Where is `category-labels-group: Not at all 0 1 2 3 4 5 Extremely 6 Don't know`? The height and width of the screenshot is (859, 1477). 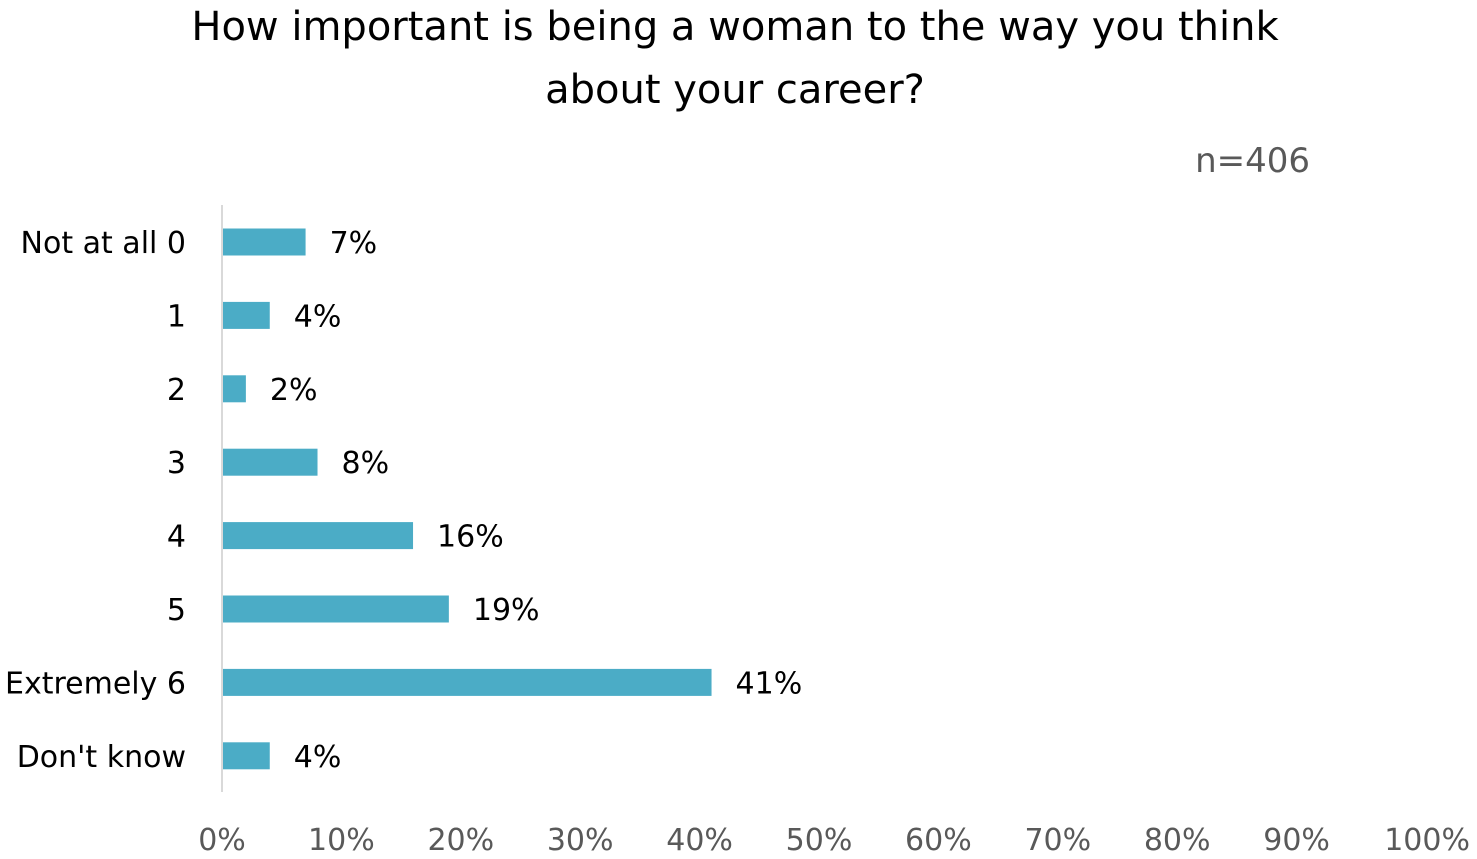 category-labels-group: Not at all 0 1 2 3 4 5 Extremely 6 Don't know is located at coordinates (95, 500).